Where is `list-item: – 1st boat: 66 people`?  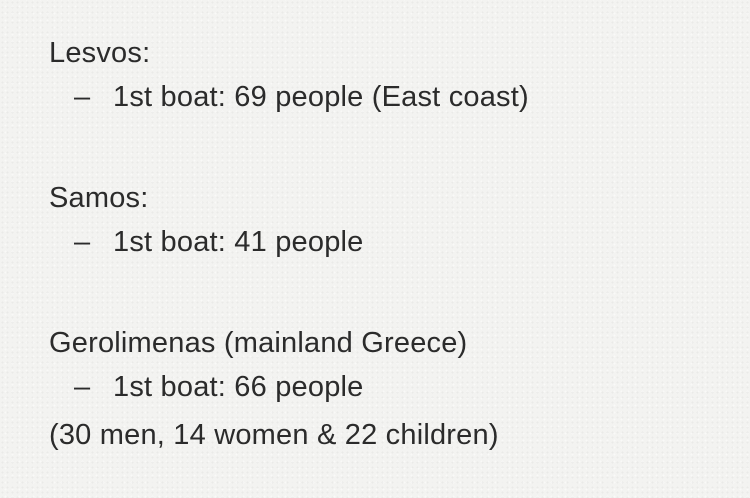
list-item: – 1st boat: 66 people is located at coordinates (389, 387).